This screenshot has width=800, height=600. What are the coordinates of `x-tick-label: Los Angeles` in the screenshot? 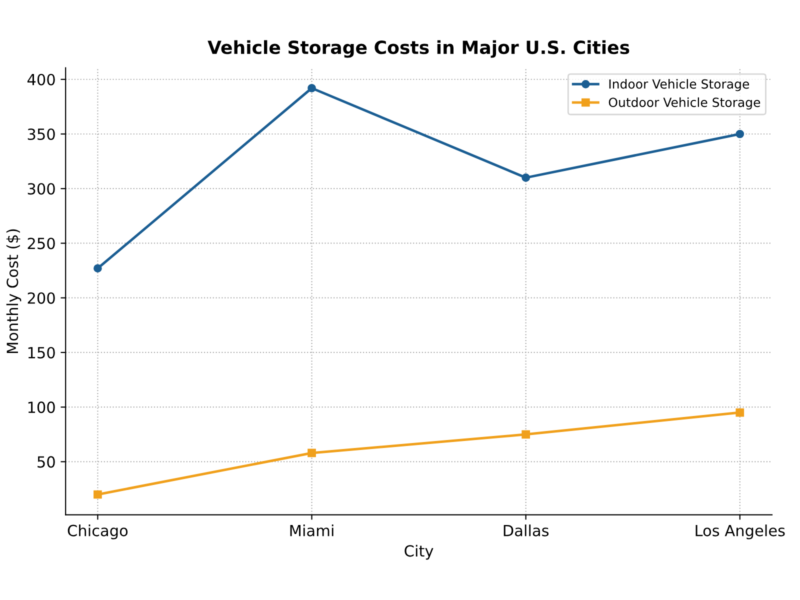 It's located at (740, 532).